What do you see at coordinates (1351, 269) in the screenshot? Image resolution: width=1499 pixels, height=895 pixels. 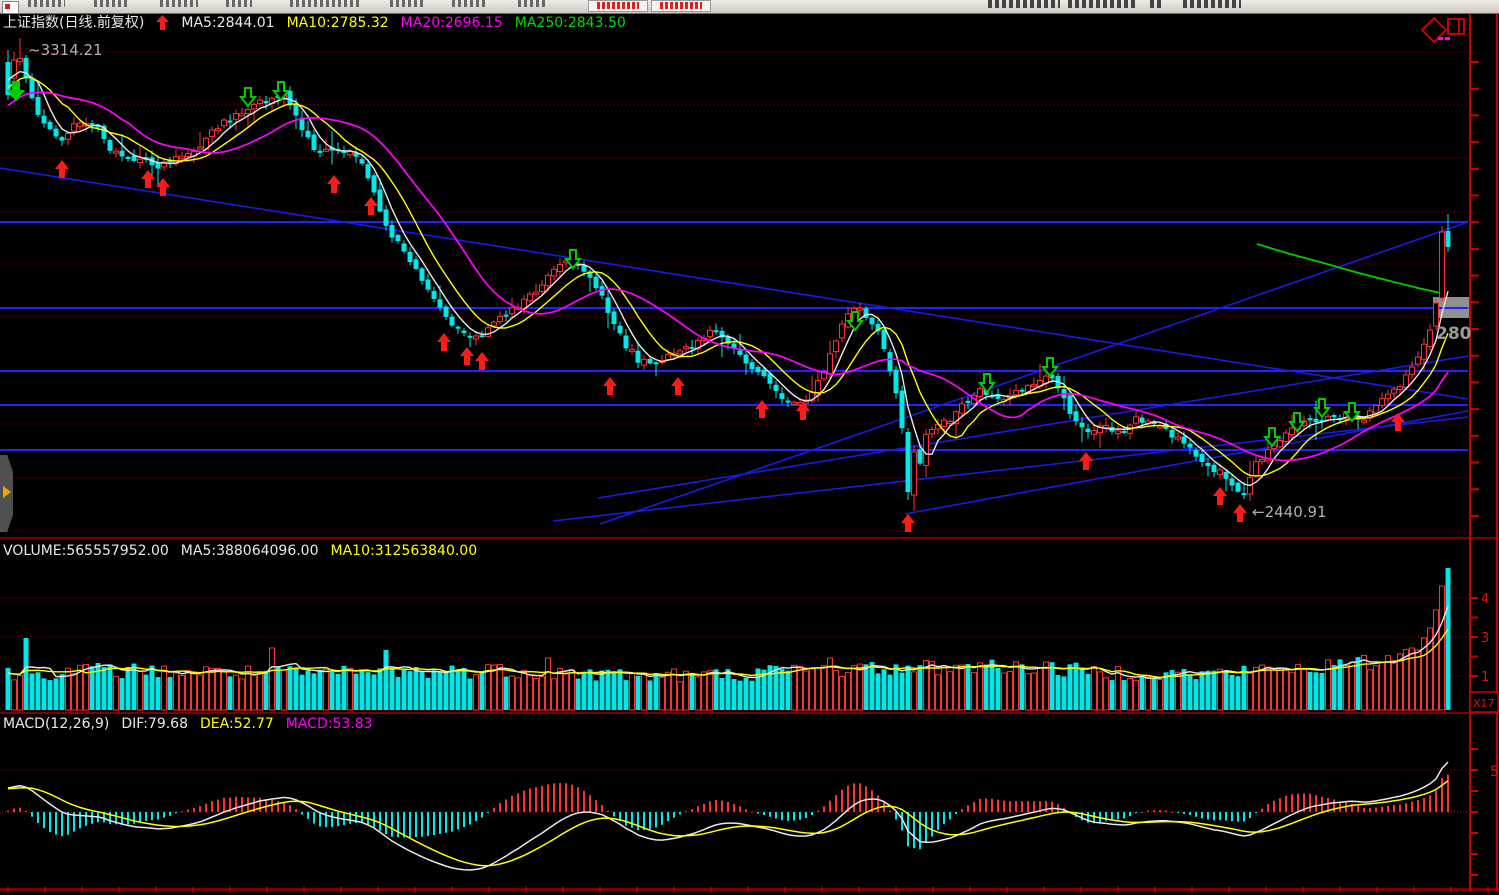 I see `ma250-line` at bounding box center [1351, 269].